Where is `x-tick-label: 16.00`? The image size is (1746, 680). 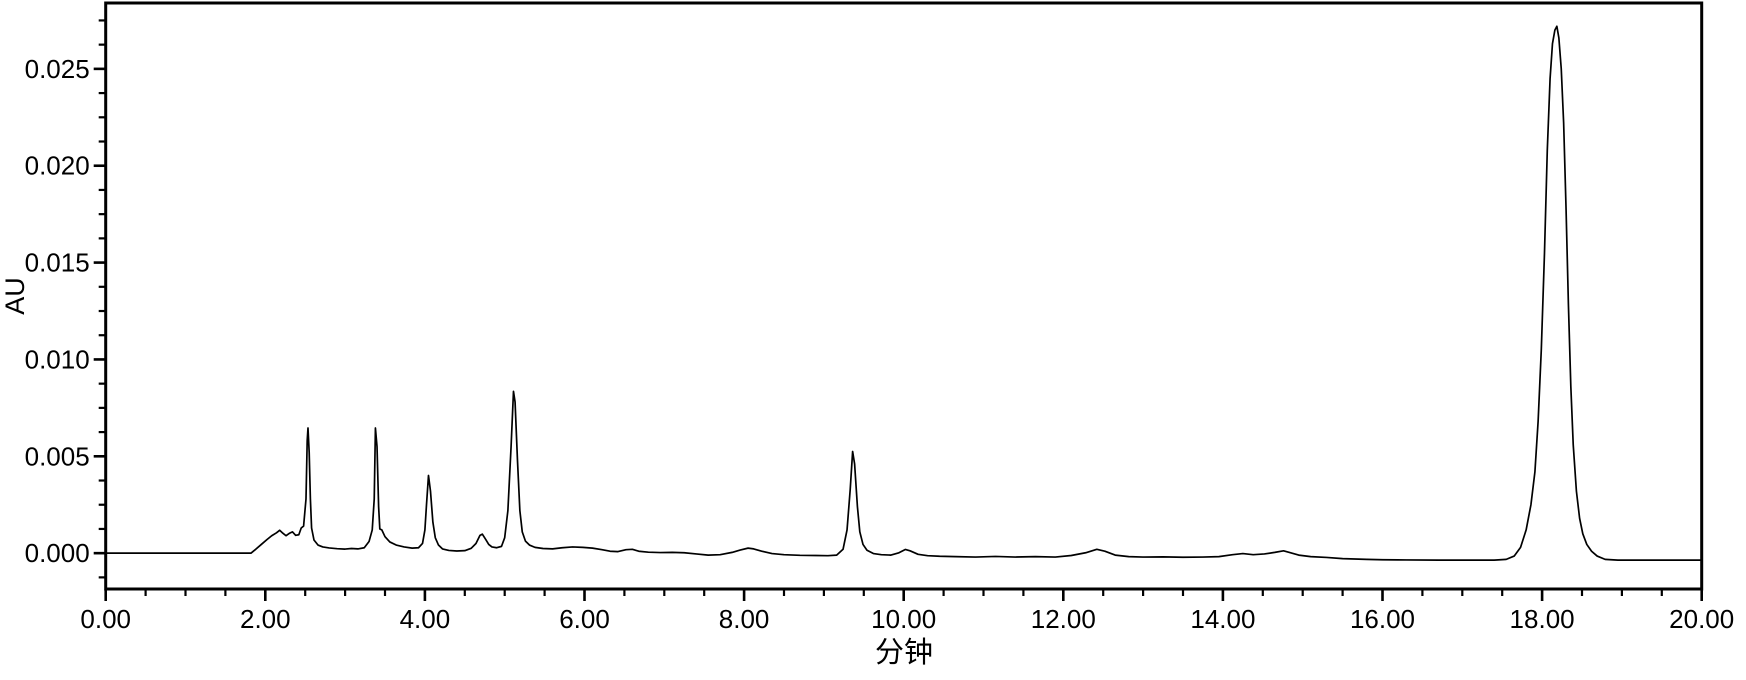
x-tick-label: 16.00 is located at coordinates (1382, 619).